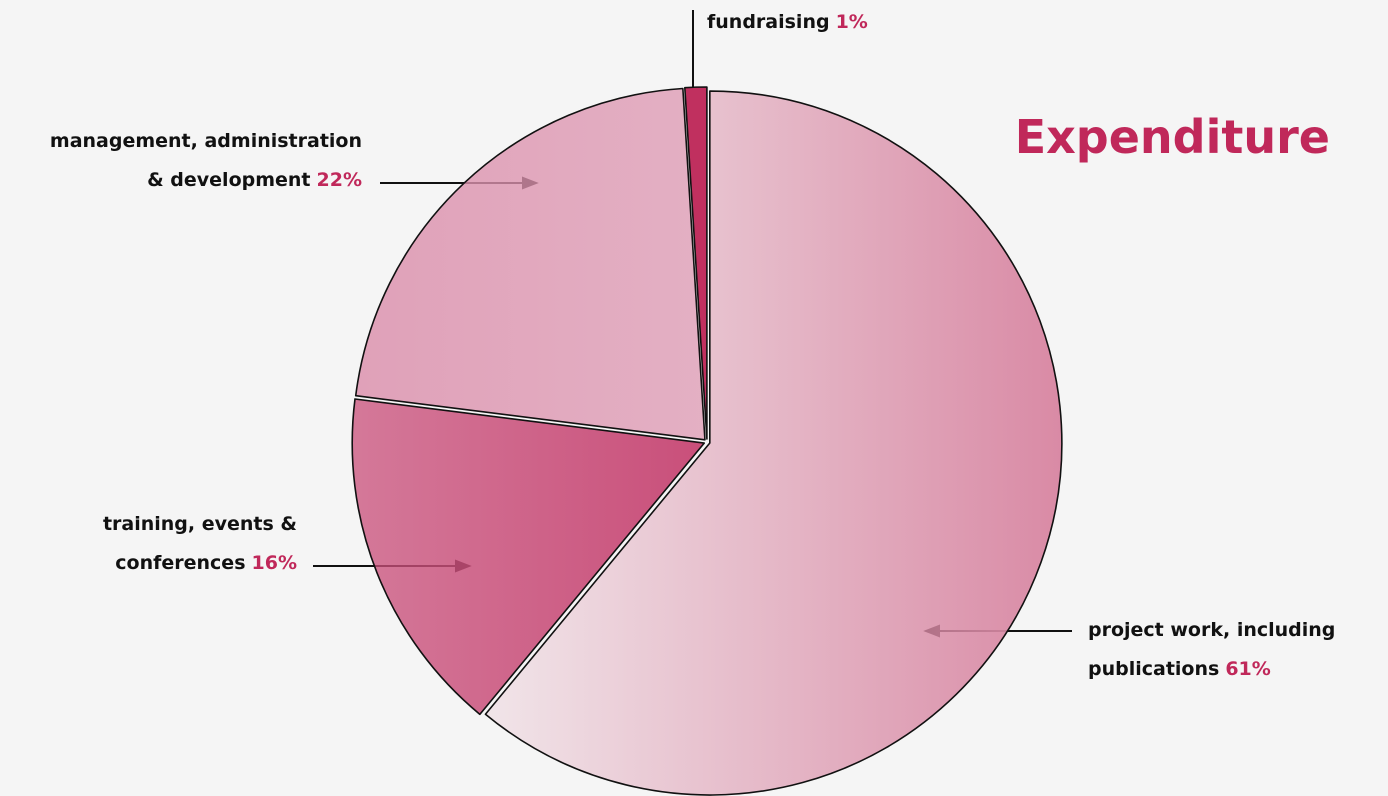  I want to click on slice-name: fundraising, so click(768, 22).